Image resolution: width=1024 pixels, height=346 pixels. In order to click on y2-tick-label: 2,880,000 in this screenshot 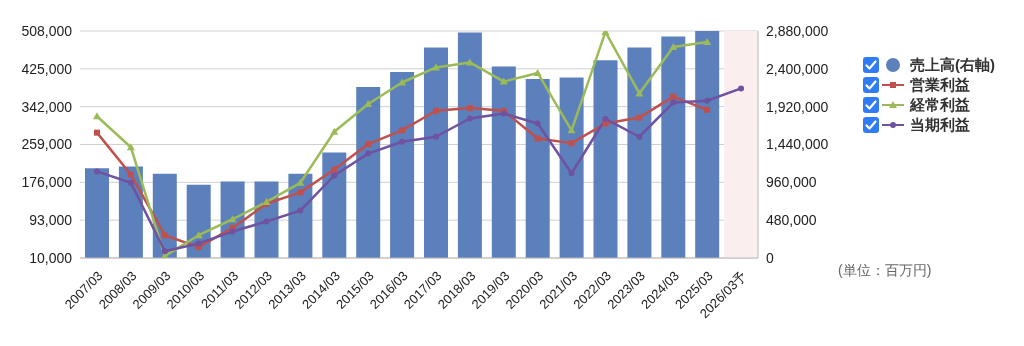, I will do `click(797, 30)`.